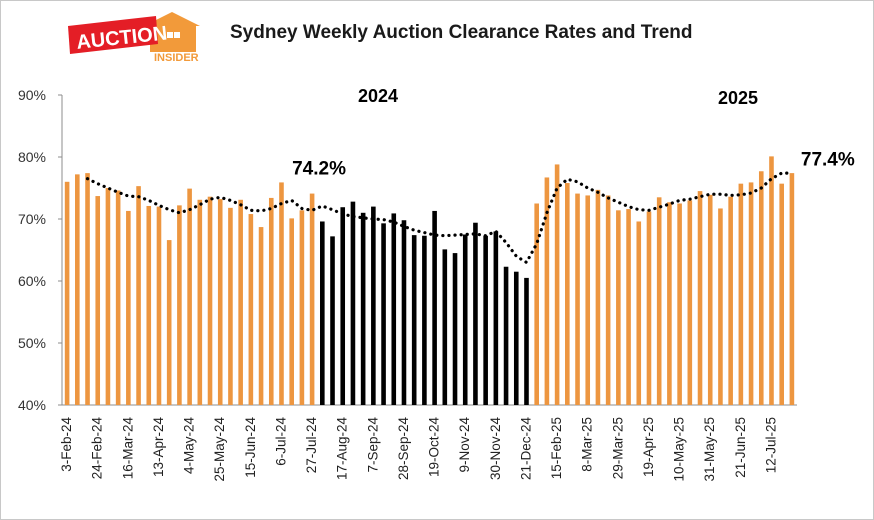 The image size is (874, 520). I want to click on x-tick-label: 15-Jun-24, so click(250, 447).